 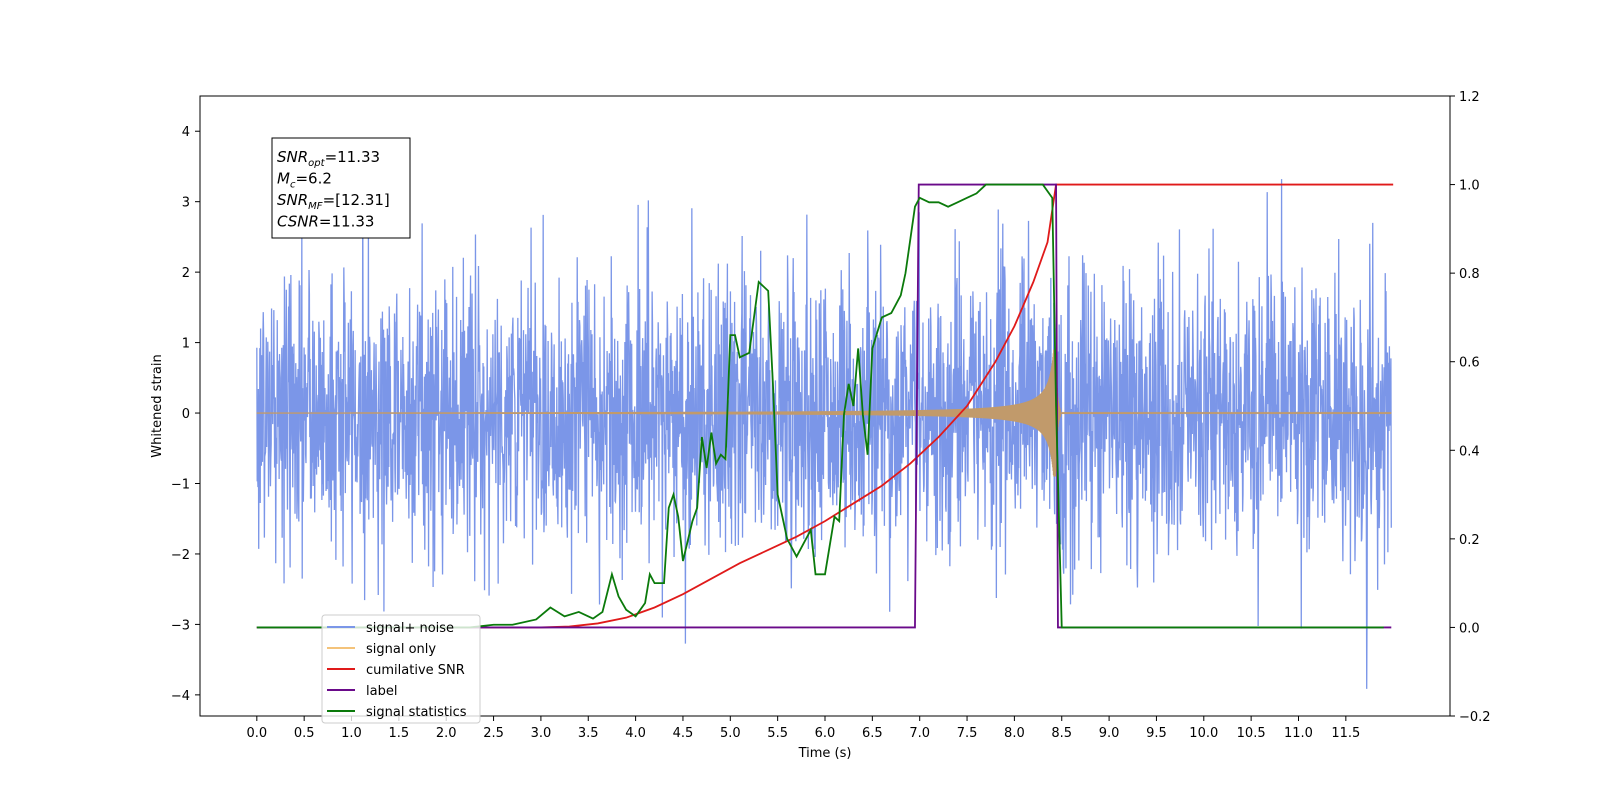 What do you see at coordinates (1014, 733) in the screenshot?
I see `x-tick-label: 8.0` at bounding box center [1014, 733].